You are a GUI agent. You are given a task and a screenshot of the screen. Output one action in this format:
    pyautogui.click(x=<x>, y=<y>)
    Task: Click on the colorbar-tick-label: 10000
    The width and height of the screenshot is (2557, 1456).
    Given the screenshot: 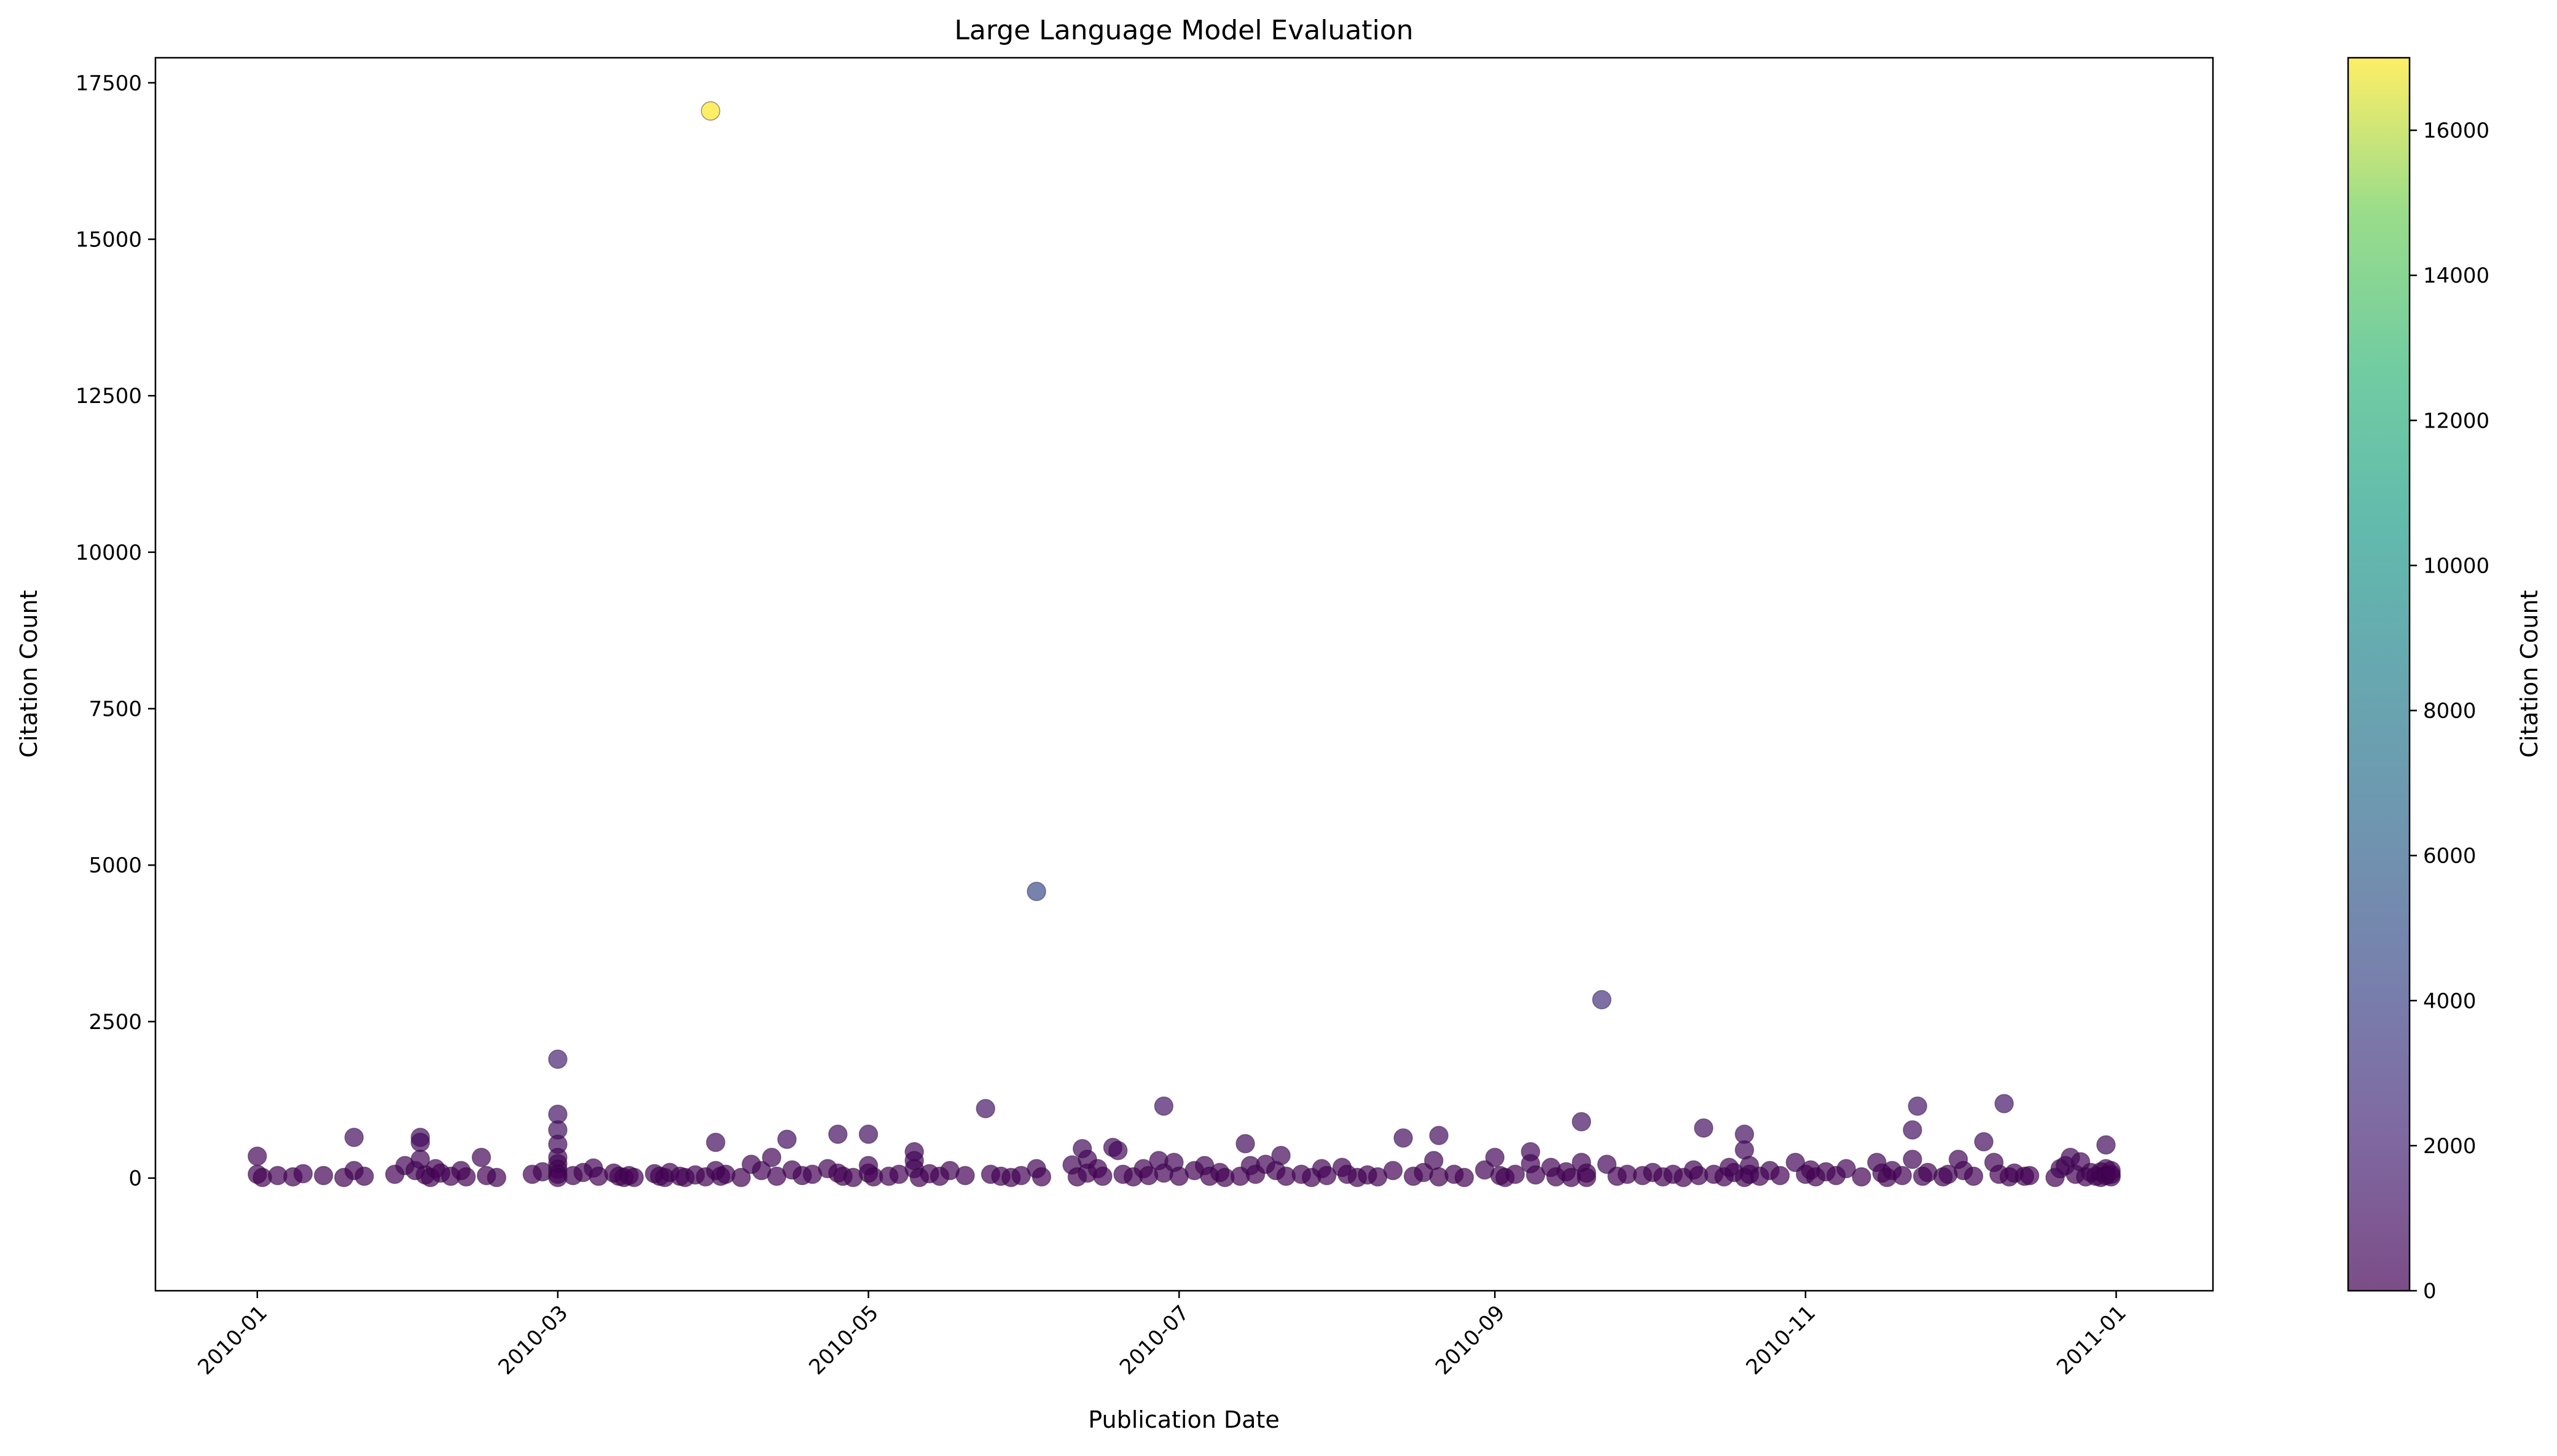 What is the action you would take?
    pyautogui.click(x=2456, y=566)
    